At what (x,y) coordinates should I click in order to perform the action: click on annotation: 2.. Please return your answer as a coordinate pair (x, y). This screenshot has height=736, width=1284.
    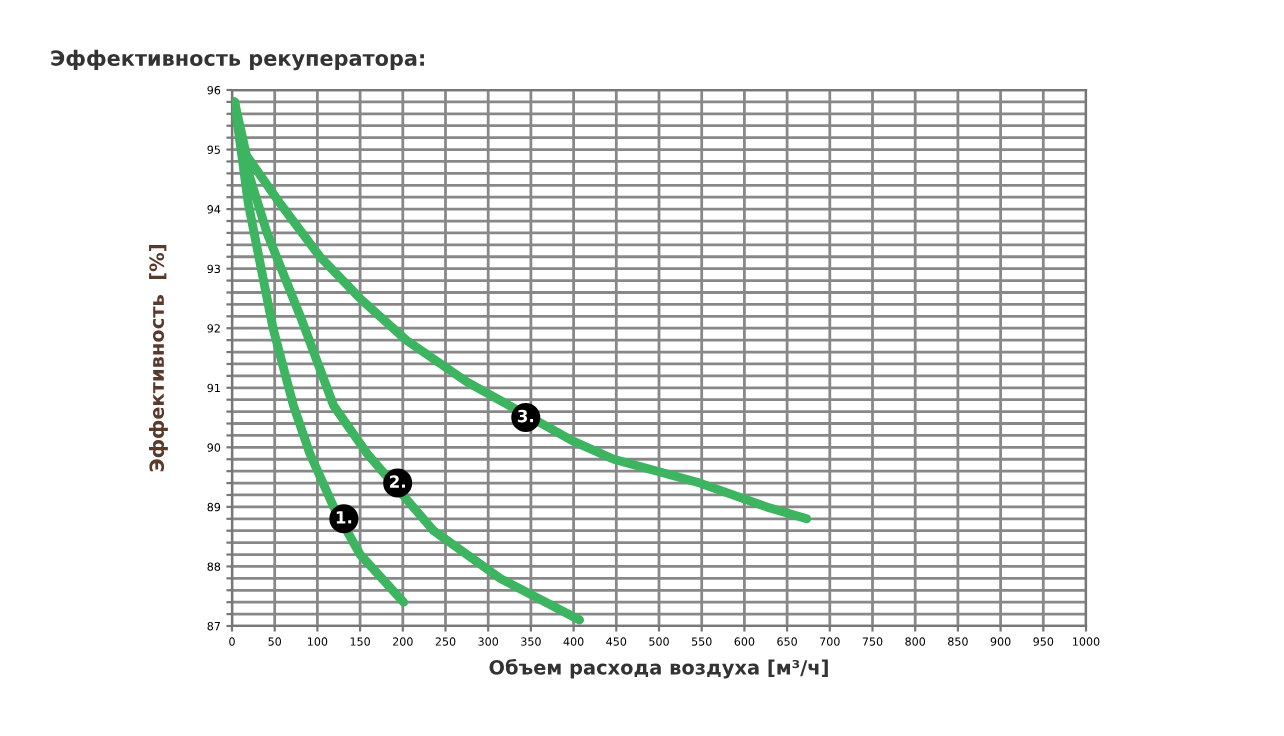
    Looking at the image, I should click on (397, 481).